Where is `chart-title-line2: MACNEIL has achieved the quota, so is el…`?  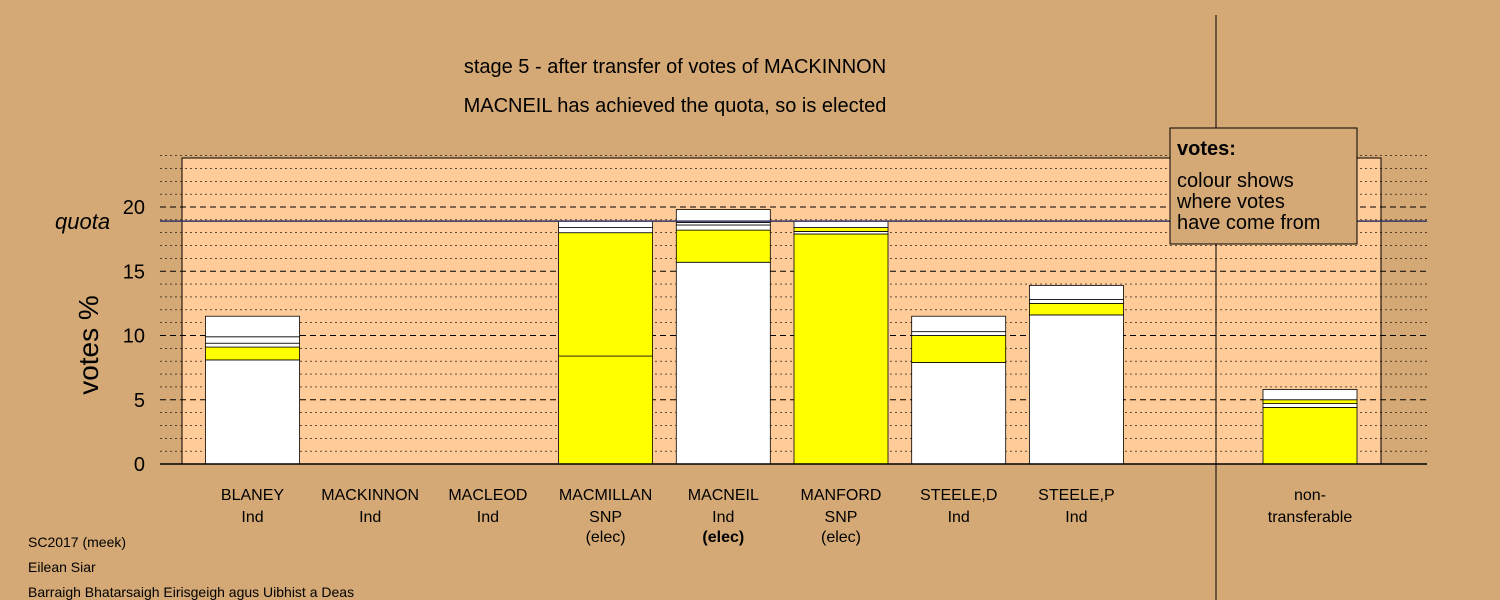
chart-title-line2: MACNEIL has achieved the quota, so is el… is located at coordinates (675, 106).